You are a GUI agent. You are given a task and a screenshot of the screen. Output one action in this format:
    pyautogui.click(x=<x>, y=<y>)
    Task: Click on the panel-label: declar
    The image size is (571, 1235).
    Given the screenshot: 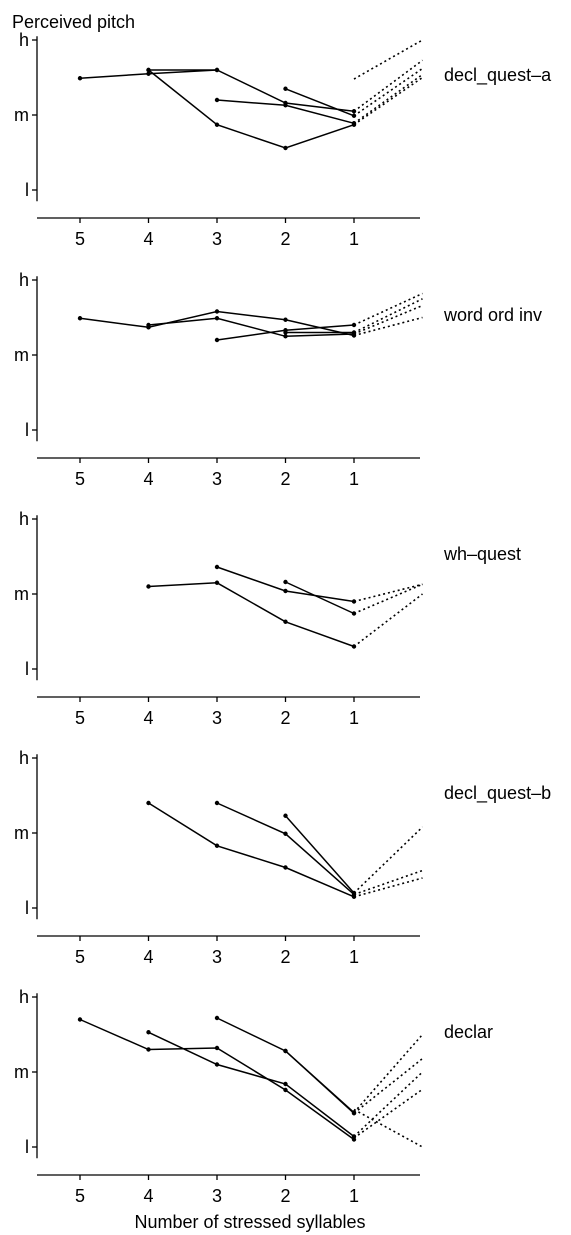 What is the action you would take?
    pyautogui.click(x=468, y=1032)
    